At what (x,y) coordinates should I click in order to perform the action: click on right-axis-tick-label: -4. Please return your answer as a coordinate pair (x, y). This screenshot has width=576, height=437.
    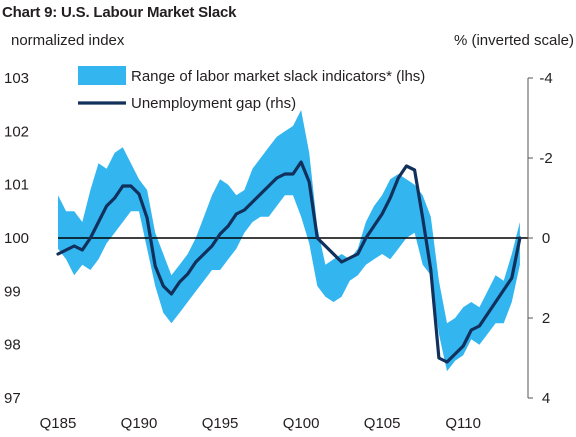
    Looking at the image, I should click on (545, 78).